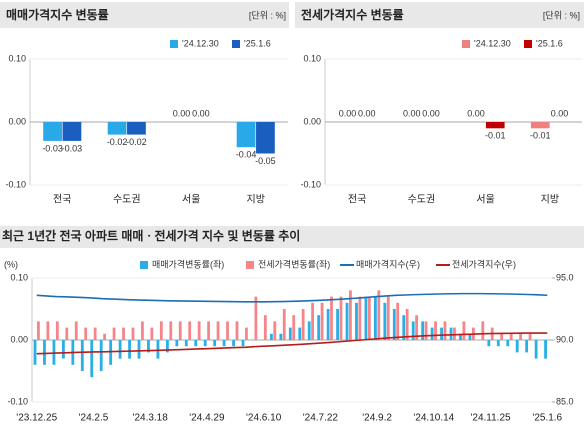 The width and height of the screenshot is (584, 430). I want to click on x-tick-label: 전국, so click(62, 200).